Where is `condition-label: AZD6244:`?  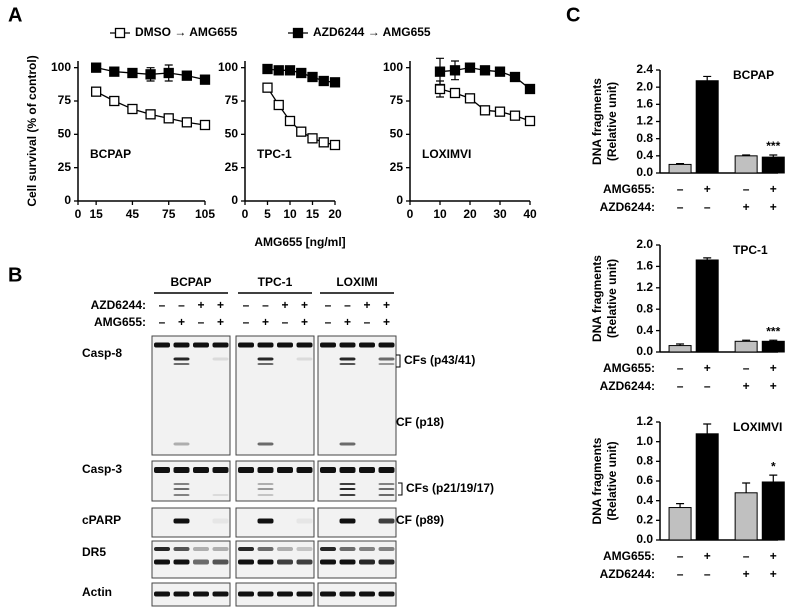 condition-label: AZD6244: is located at coordinates (627, 207).